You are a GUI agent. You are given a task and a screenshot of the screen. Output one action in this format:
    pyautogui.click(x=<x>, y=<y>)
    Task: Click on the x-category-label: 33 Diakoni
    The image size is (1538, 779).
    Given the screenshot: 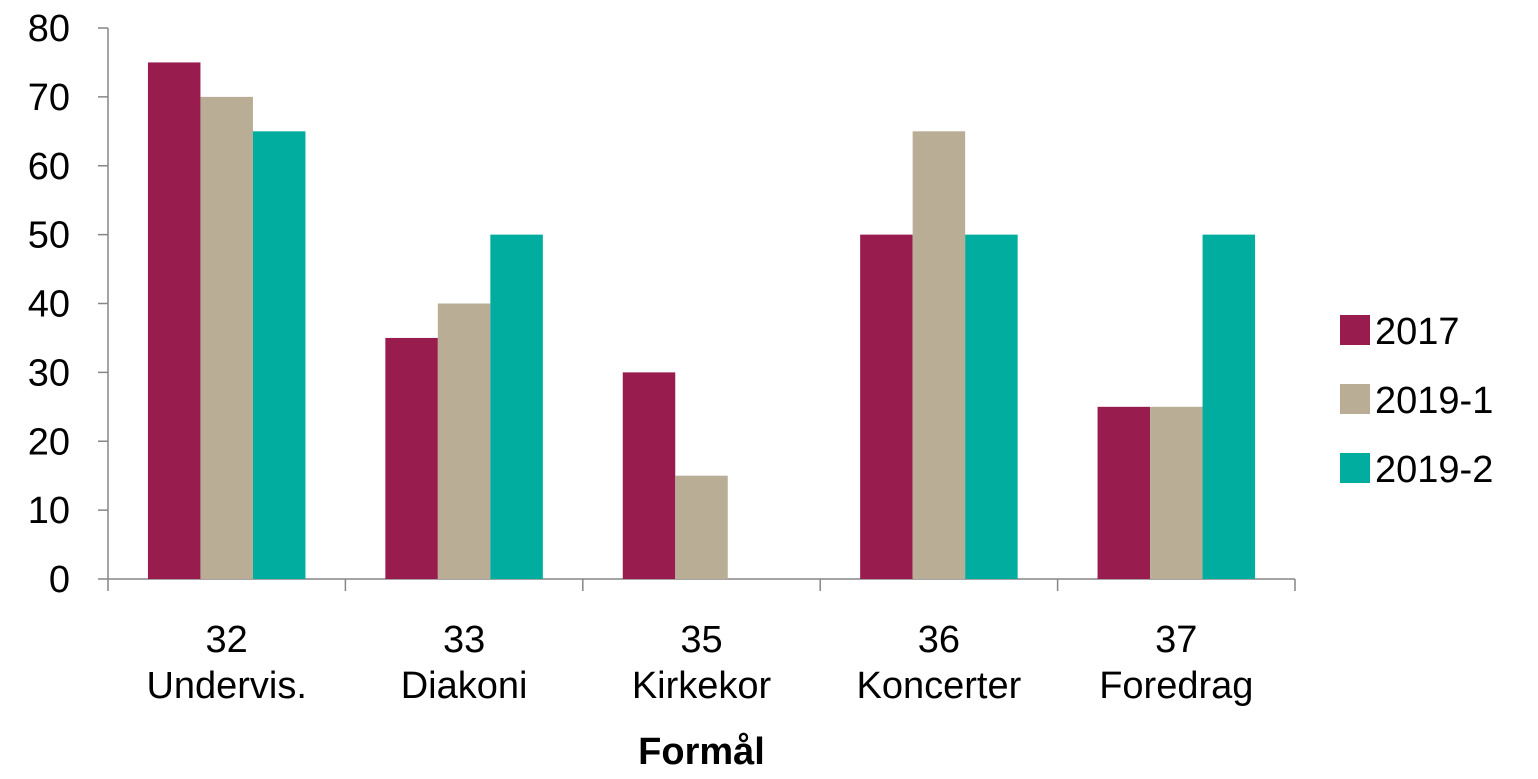 What is the action you would take?
    pyautogui.click(x=464, y=663)
    